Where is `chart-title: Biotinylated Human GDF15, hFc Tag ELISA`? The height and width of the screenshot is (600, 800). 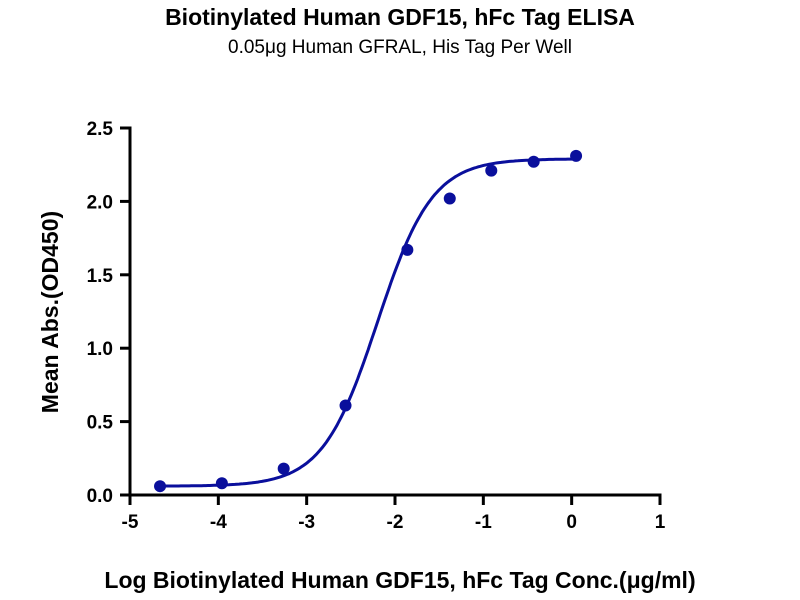
chart-title: Biotinylated Human GDF15, hFc Tag ELISA is located at coordinates (400, 17).